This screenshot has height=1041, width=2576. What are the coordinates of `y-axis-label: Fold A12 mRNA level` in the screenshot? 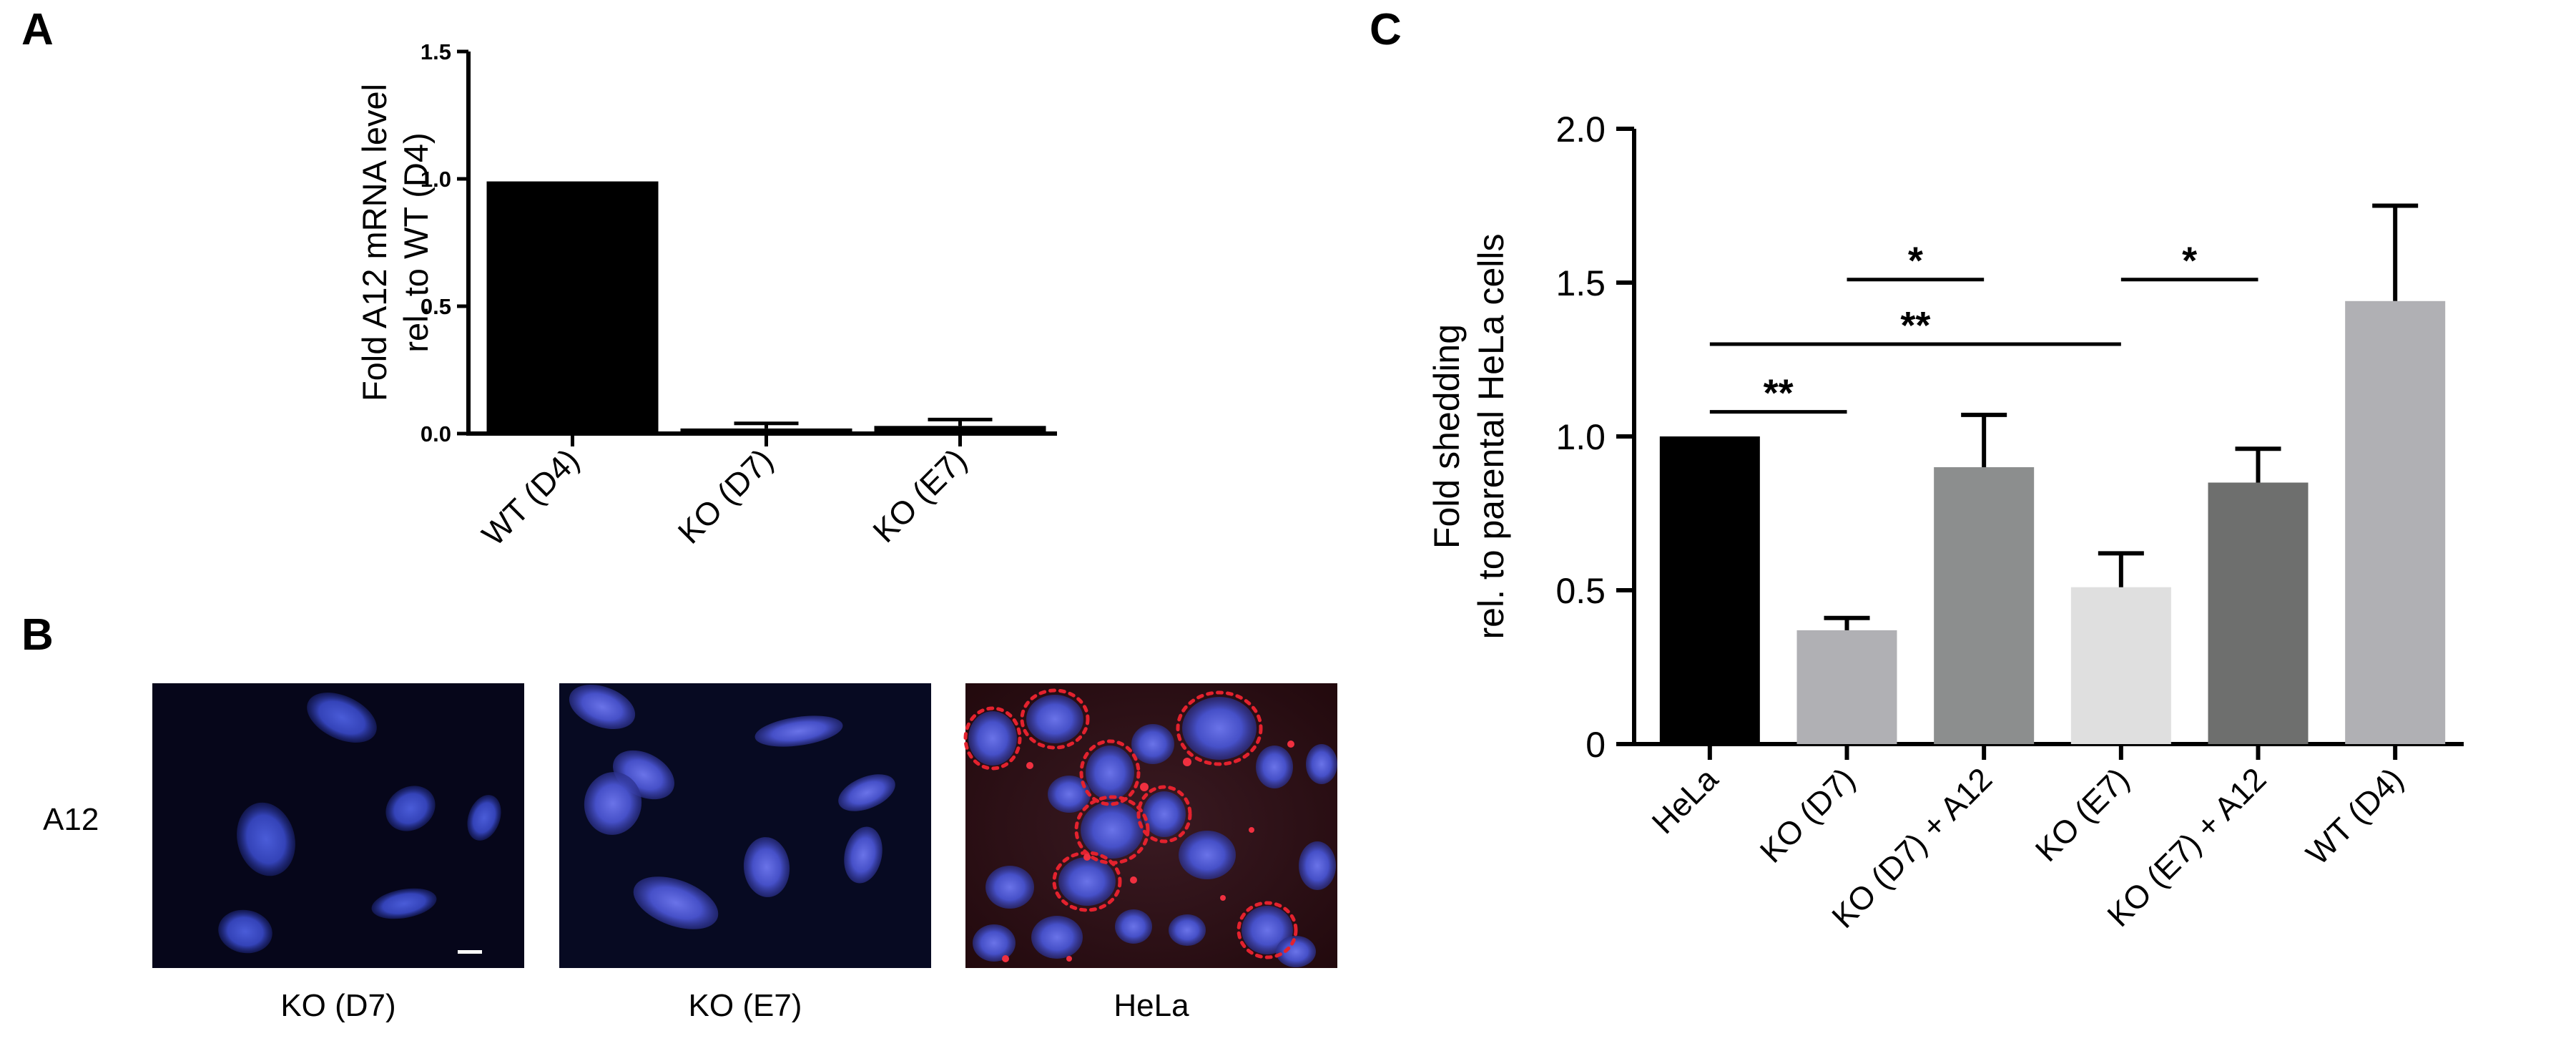 It's located at (374, 243).